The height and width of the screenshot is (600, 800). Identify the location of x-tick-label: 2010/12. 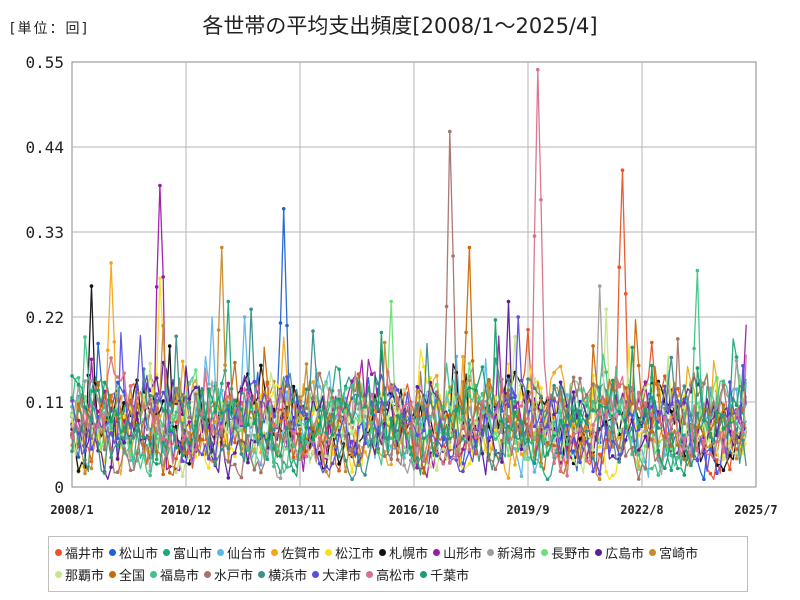
(186, 510).